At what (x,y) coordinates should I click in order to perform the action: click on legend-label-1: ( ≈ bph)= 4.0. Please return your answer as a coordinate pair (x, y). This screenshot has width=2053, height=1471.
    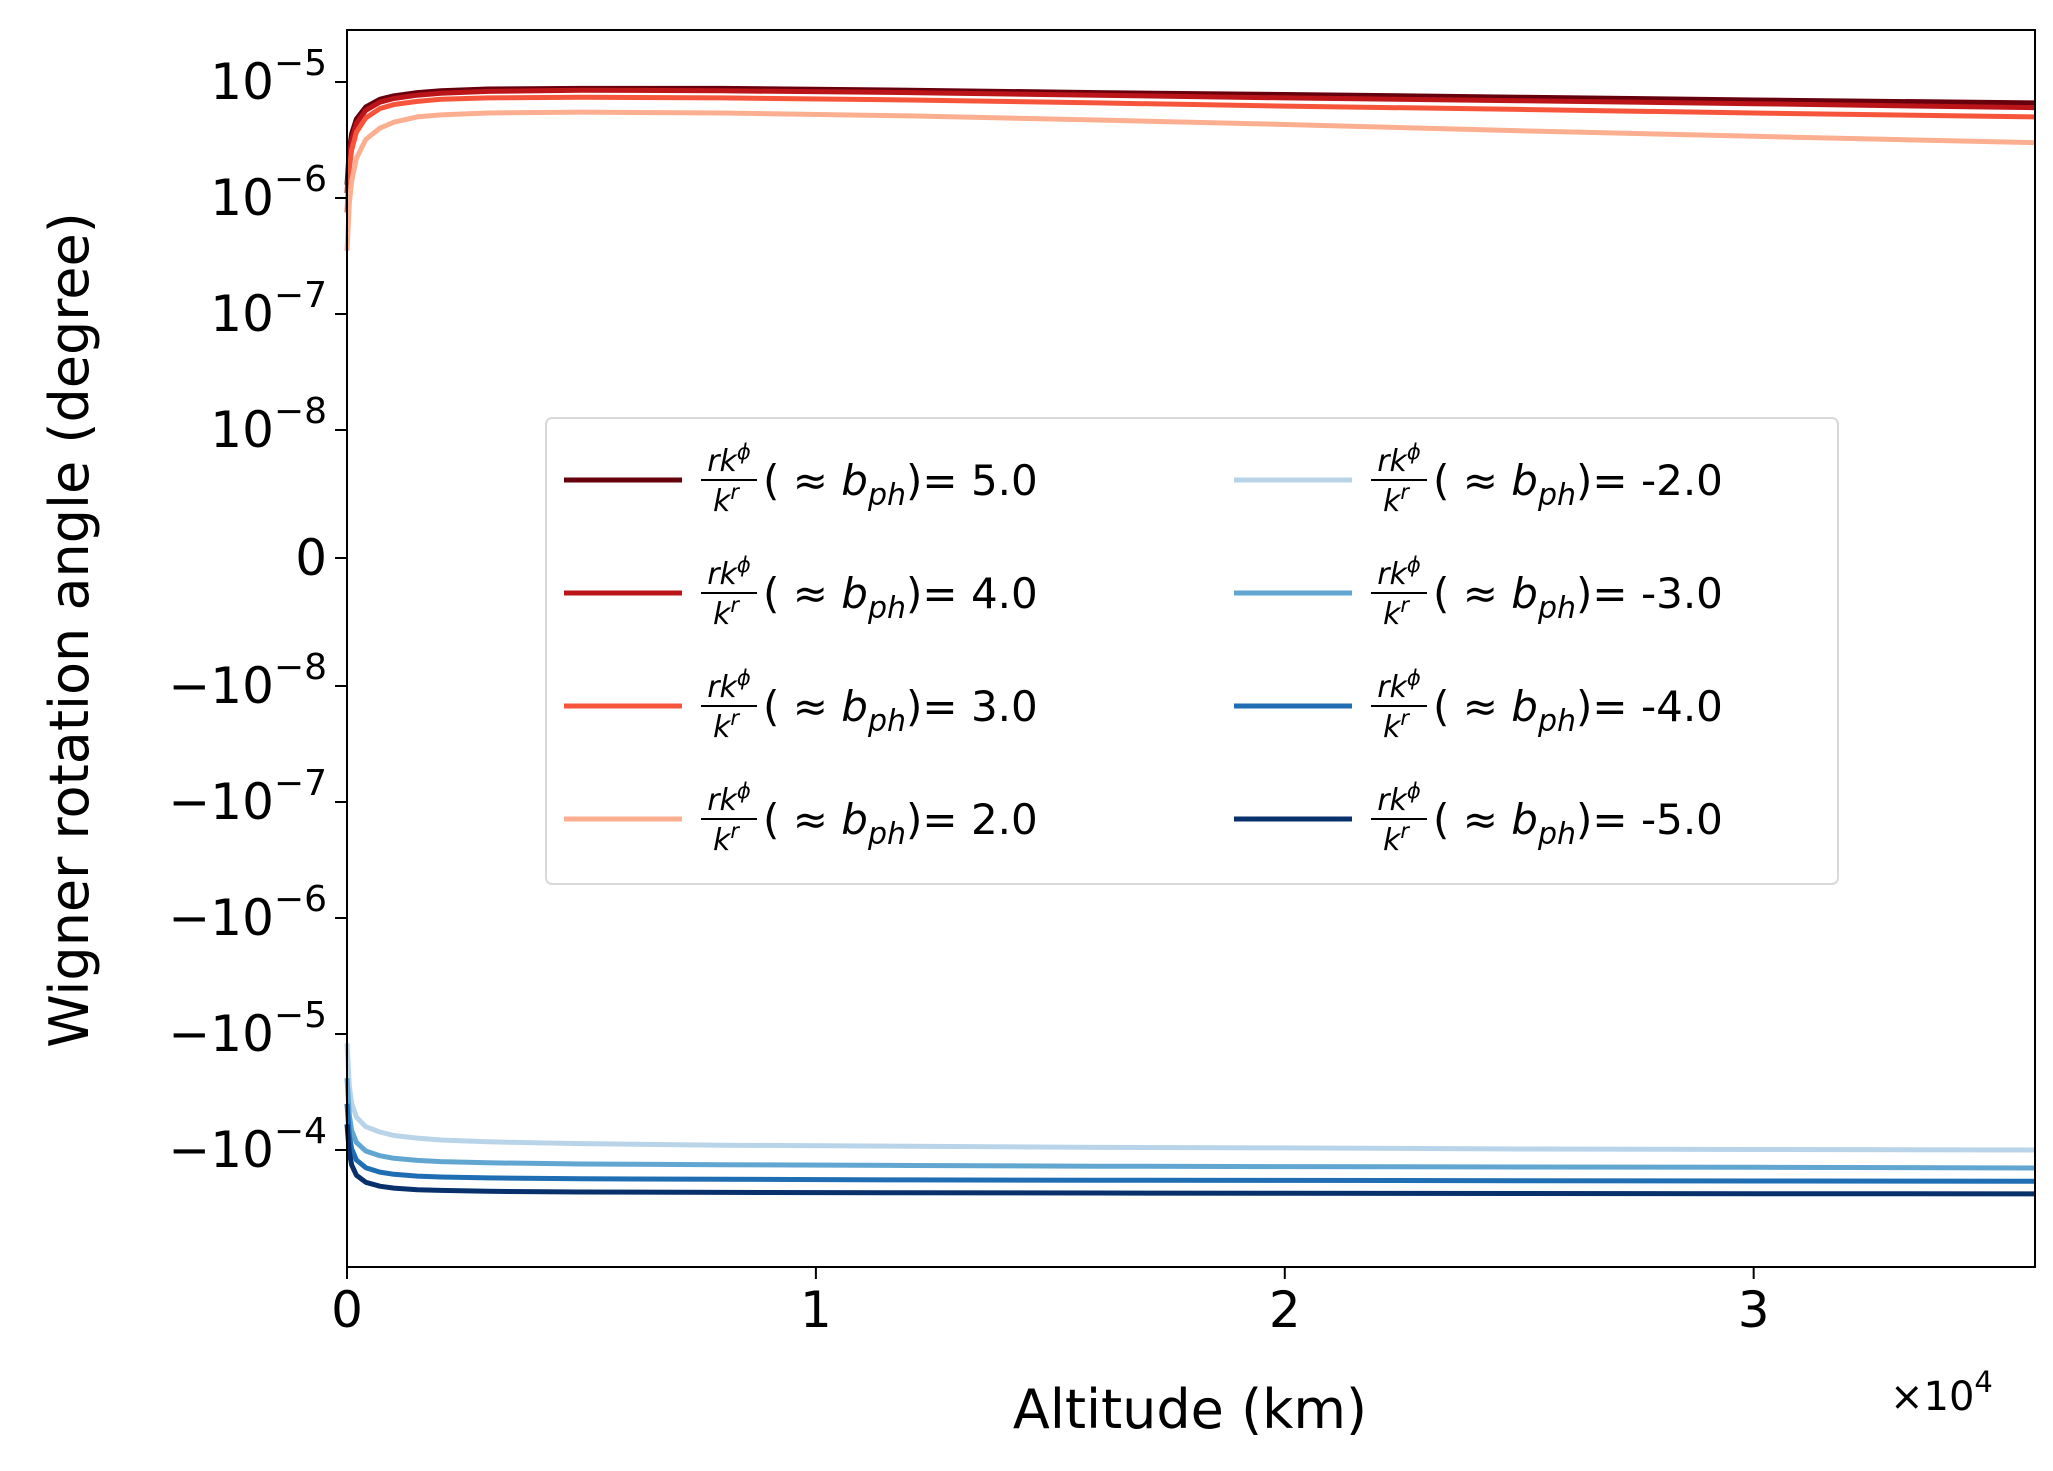
    Looking at the image, I should click on (900, 597).